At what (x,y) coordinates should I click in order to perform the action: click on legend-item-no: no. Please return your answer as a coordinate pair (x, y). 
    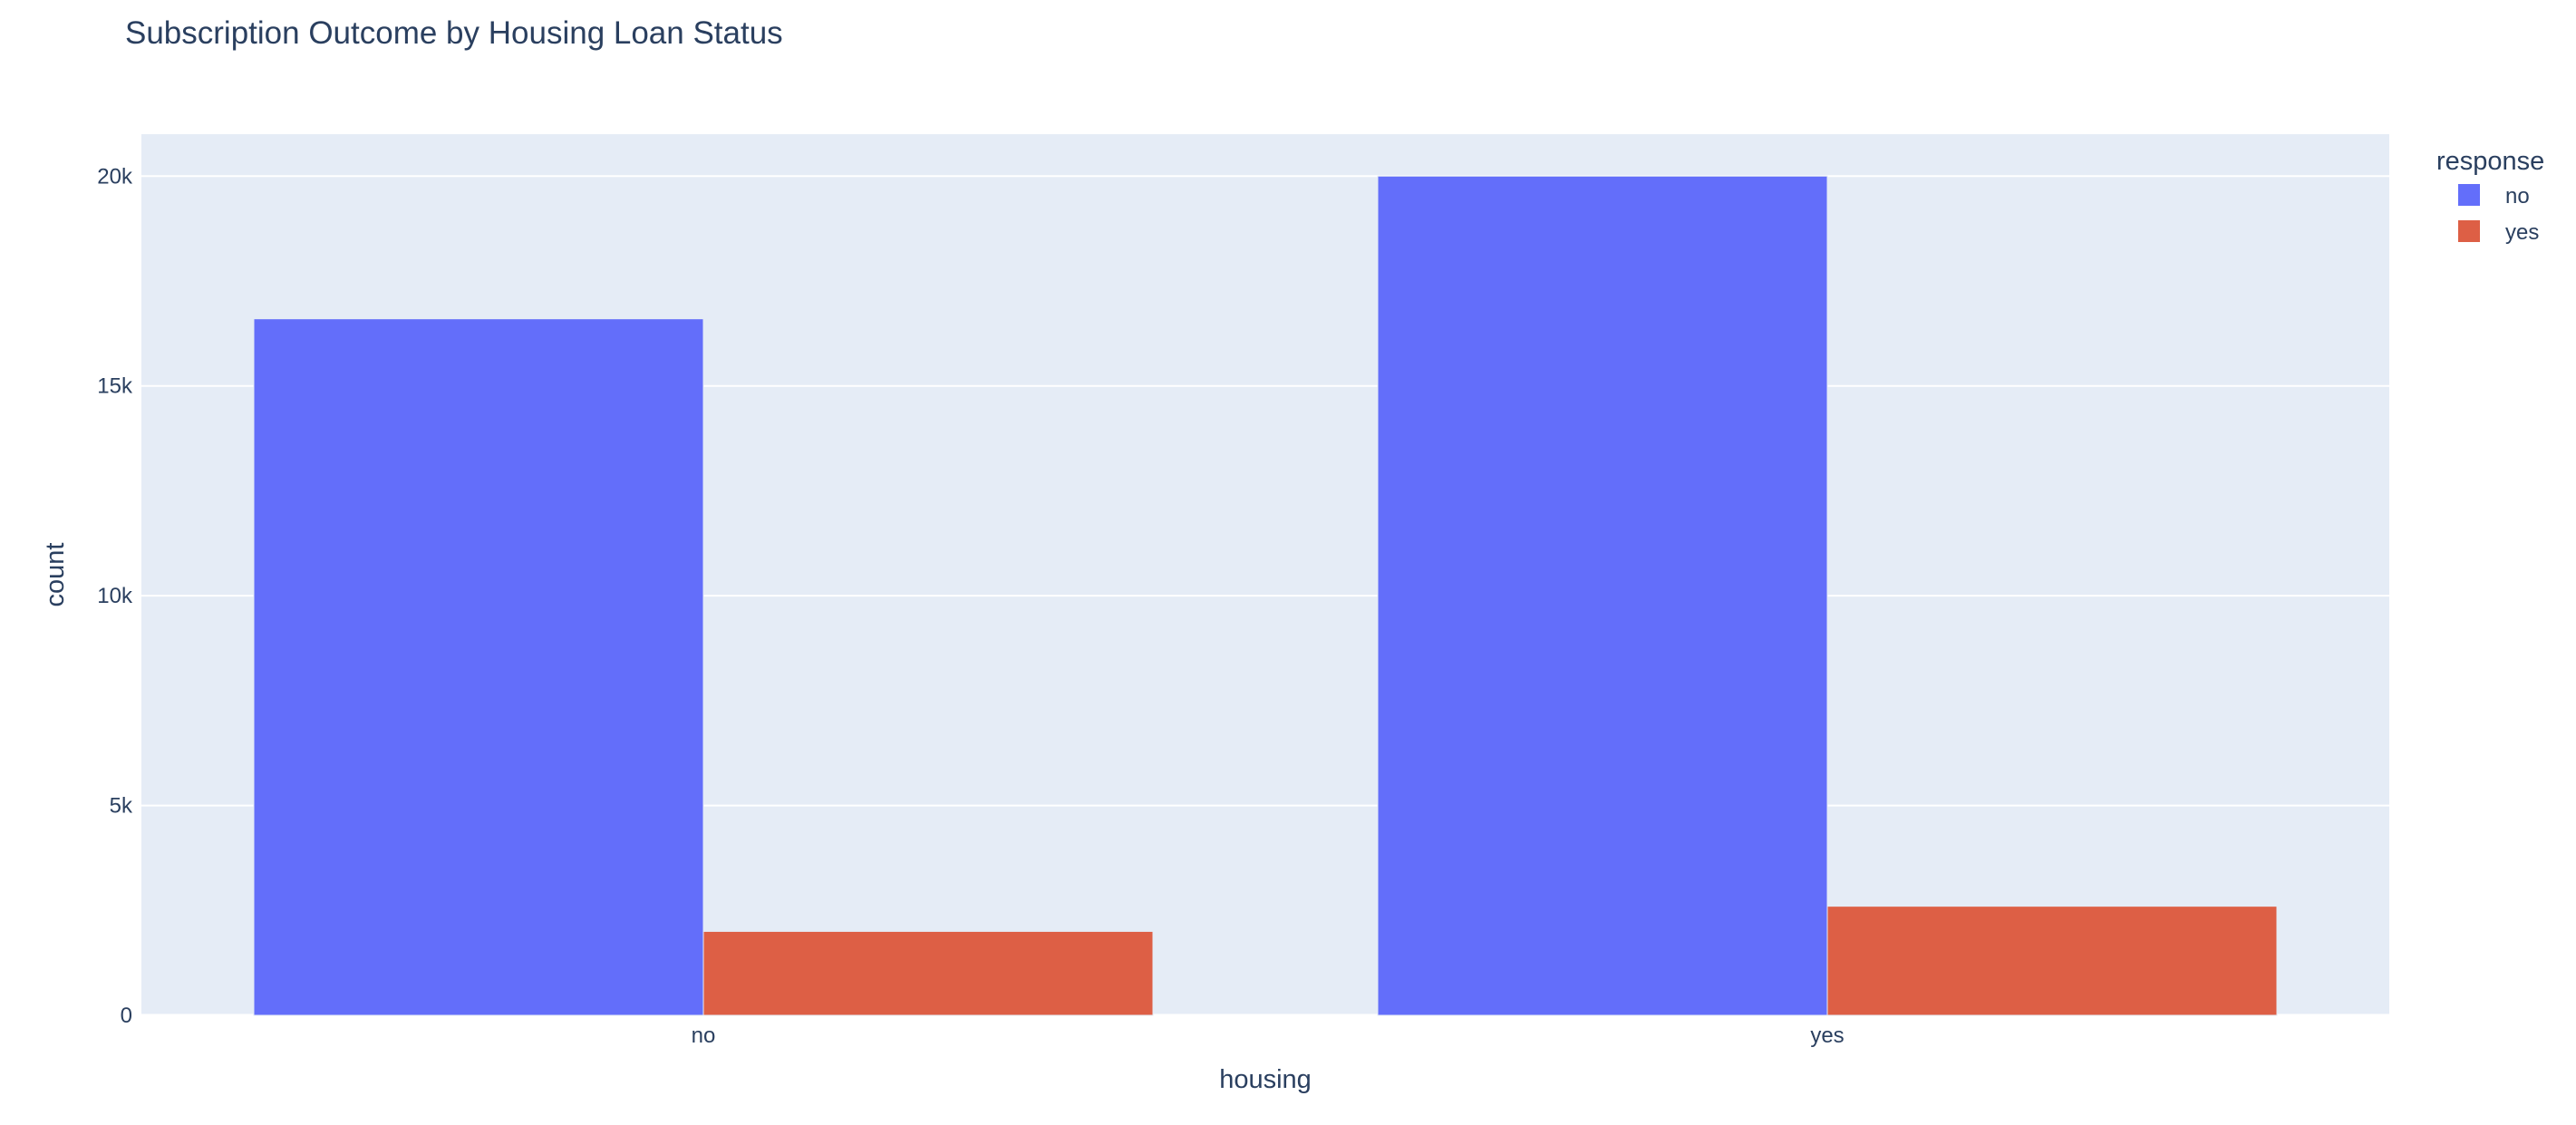
    Looking at the image, I should click on (2494, 196).